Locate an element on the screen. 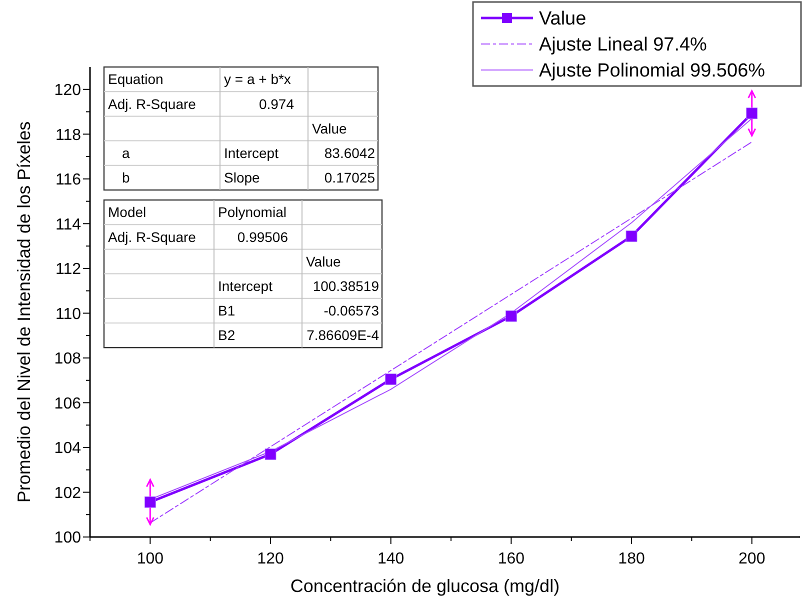  annotation: 0.17025 is located at coordinates (350, 178).